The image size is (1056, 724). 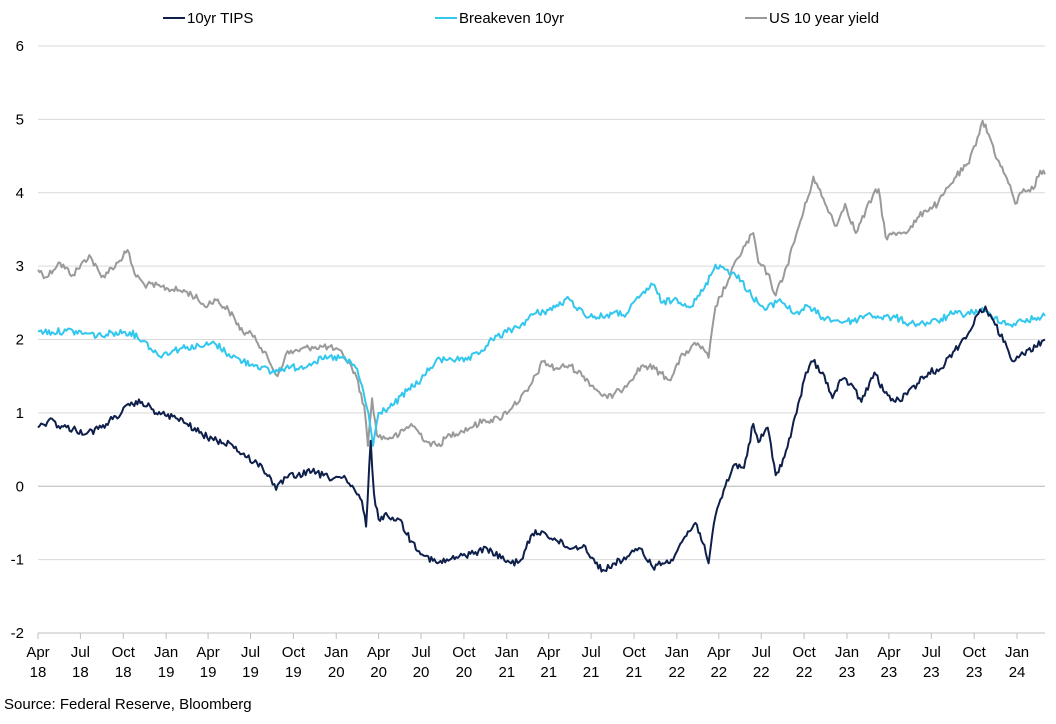 What do you see at coordinates (20, 413) in the screenshot?
I see `y-tick-label: 1` at bounding box center [20, 413].